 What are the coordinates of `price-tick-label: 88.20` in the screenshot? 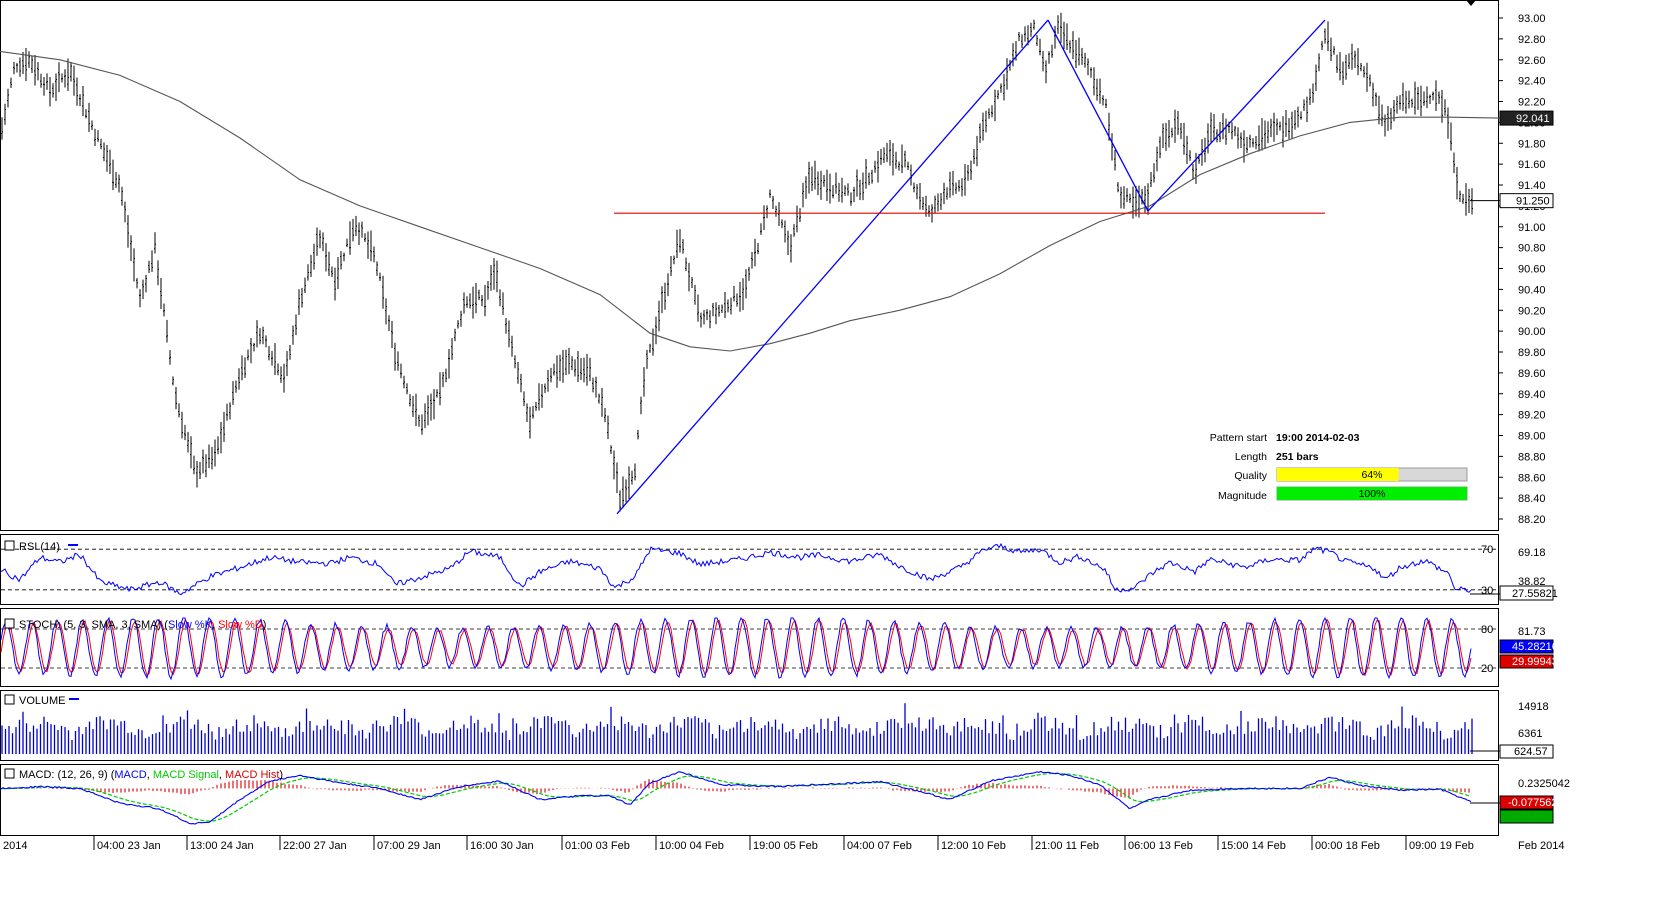 It's located at (1532, 520).